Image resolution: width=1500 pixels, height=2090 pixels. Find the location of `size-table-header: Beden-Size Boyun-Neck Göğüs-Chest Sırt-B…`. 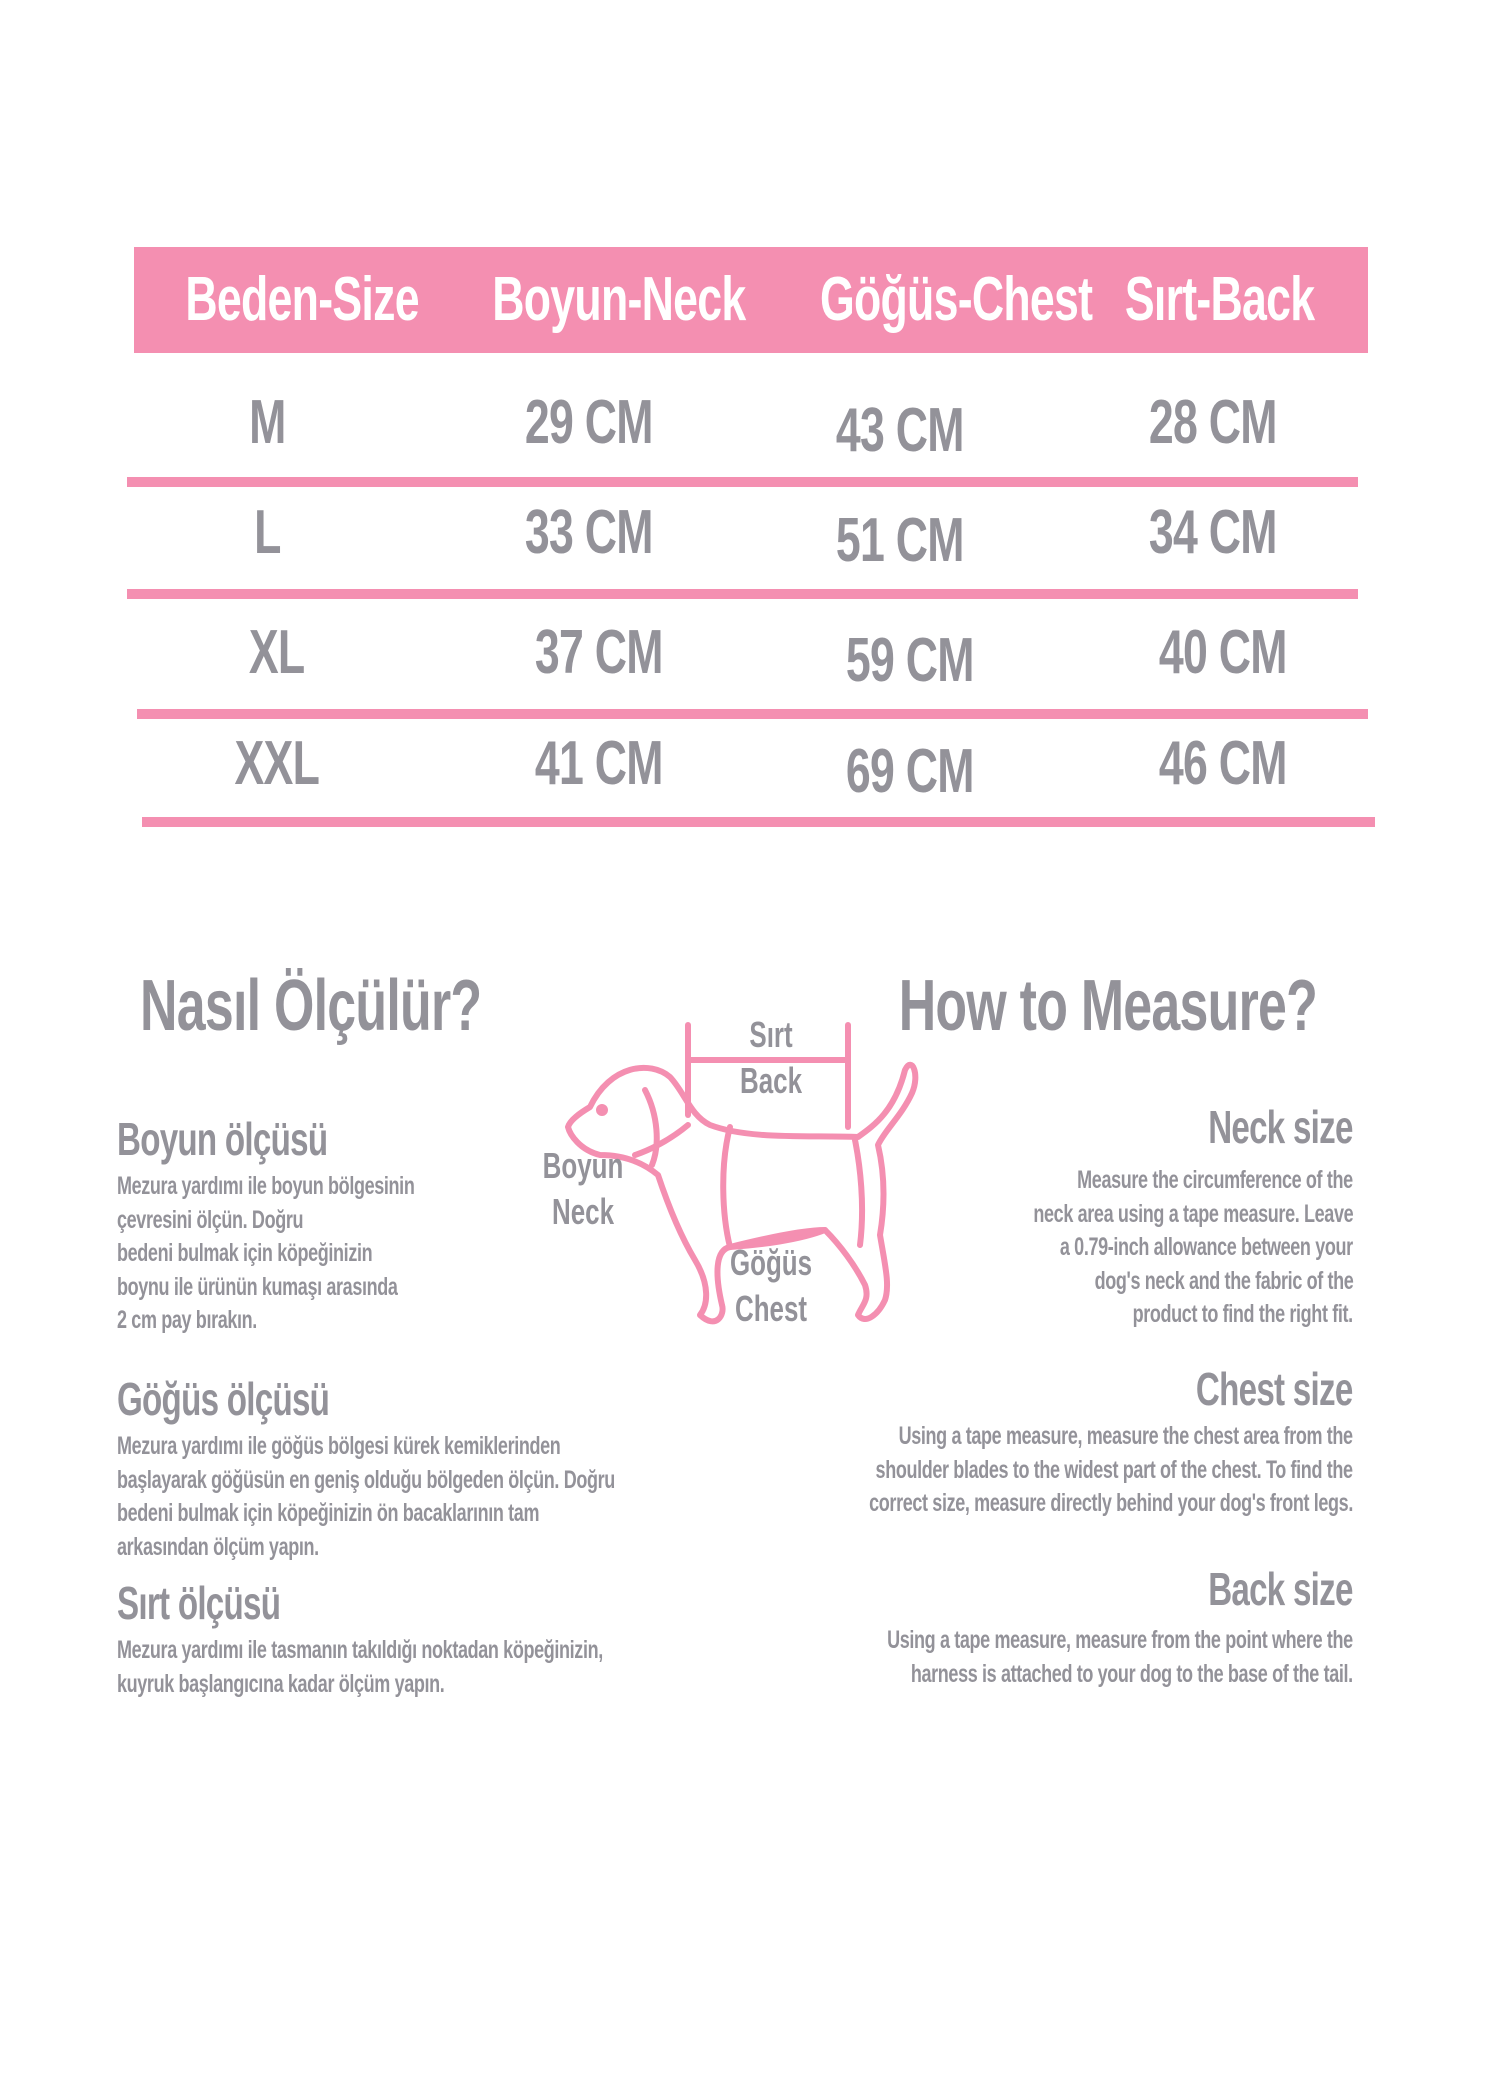

size-table-header: Beden-Size Boyun-Neck Göğüs-Chest Sırt-B… is located at coordinates (751, 300).